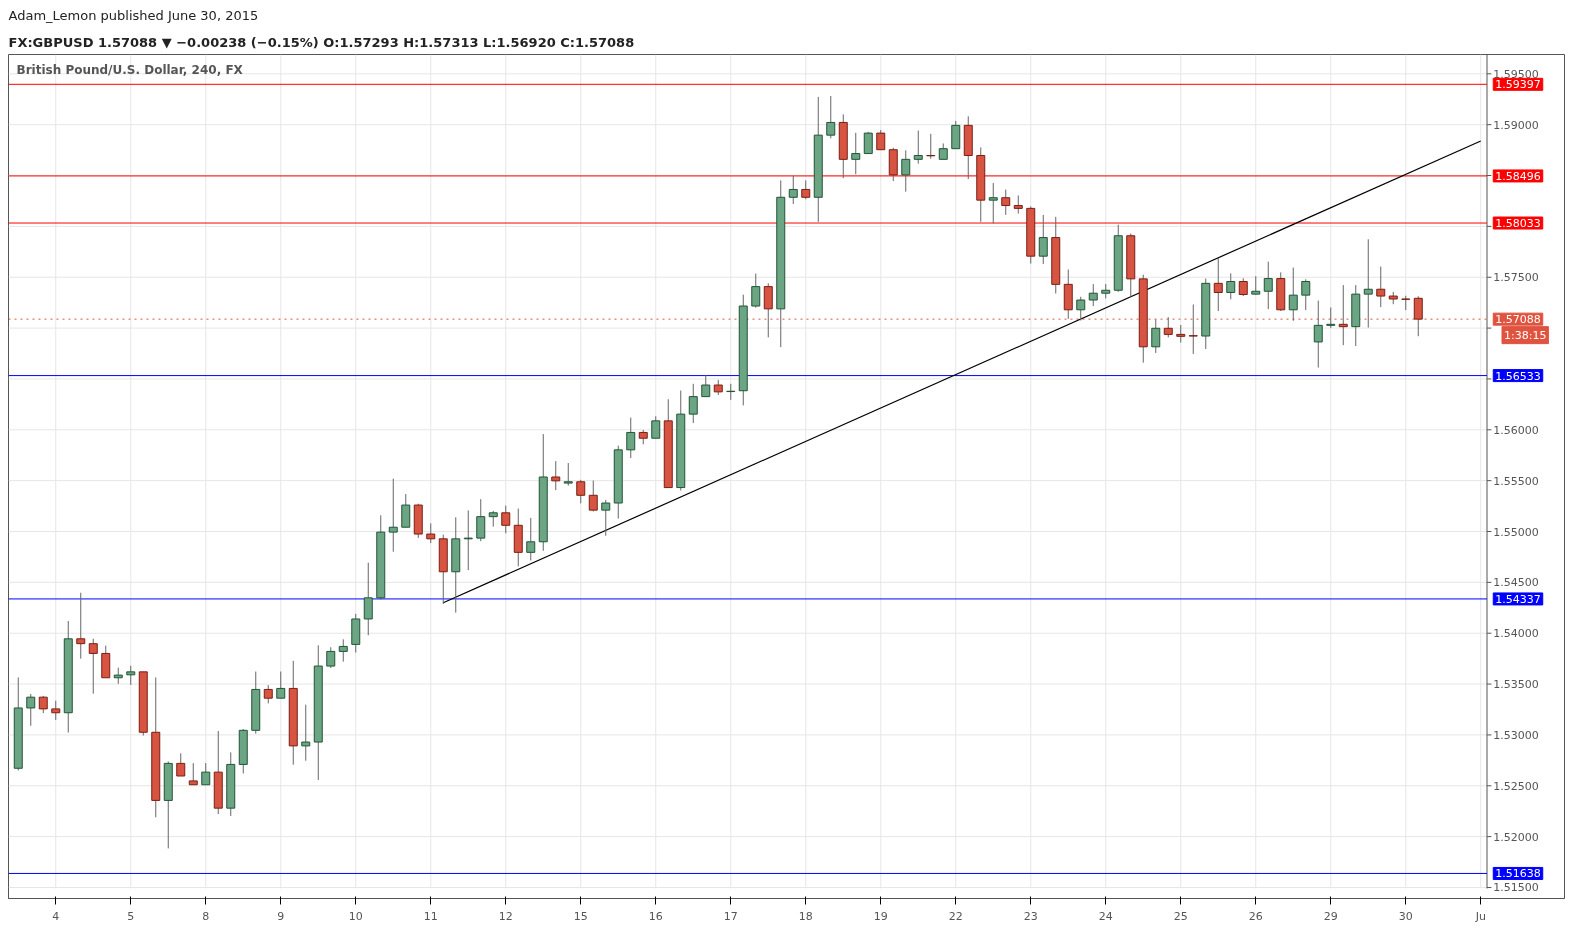  Describe the element at coordinates (505, 916) in the screenshot. I see `x-tick-label: 12` at that location.